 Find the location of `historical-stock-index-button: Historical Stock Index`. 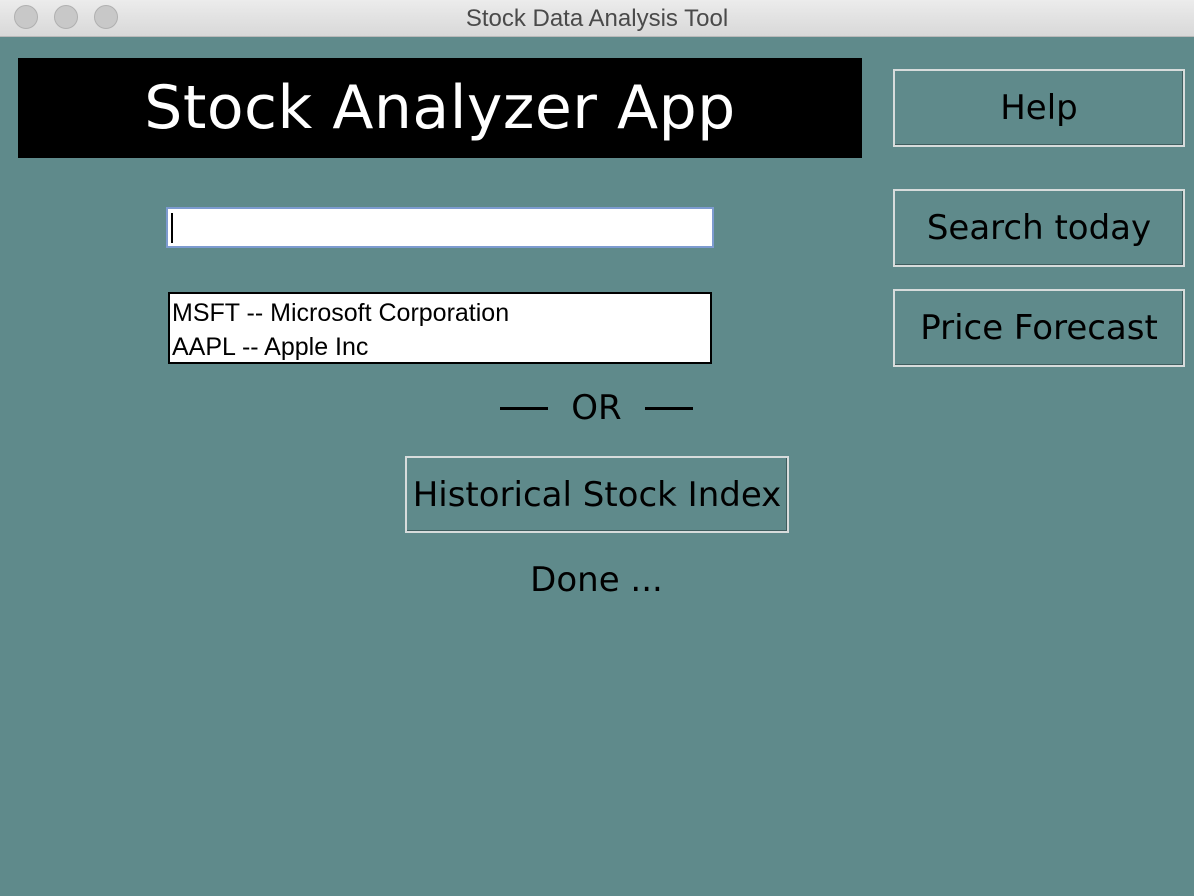

historical-stock-index-button: Historical Stock Index is located at coordinates (597, 494).